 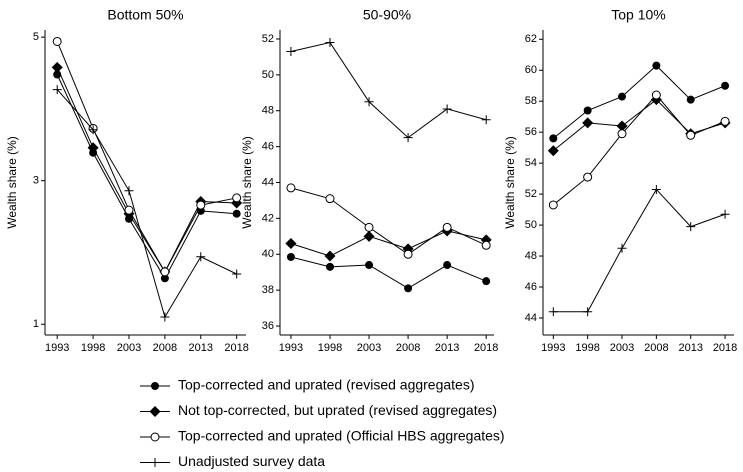 I want to click on panel-title: 50-90%, so click(x=387, y=15).